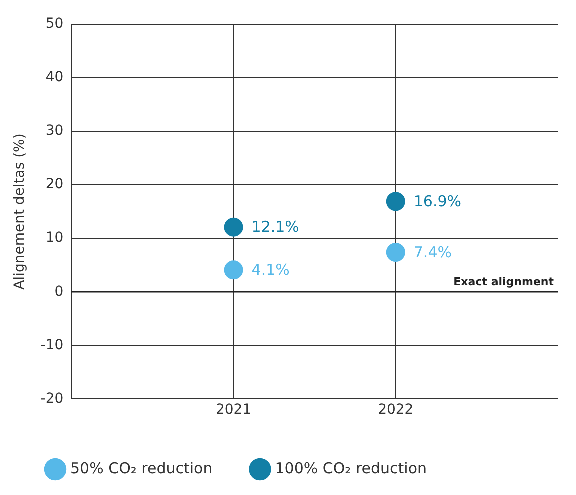 This screenshot has height=495, width=576. Describe the element at coordinates (504, 281) in the screenshot. I see `ref-line-label: Exact alignment` at that location.